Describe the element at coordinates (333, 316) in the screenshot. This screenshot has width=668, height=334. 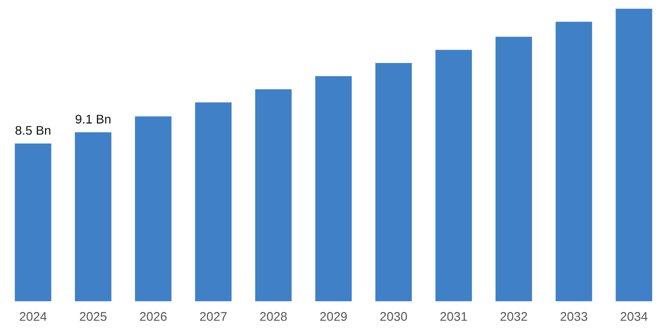
I see `x-tick-label: 2029` at that location.